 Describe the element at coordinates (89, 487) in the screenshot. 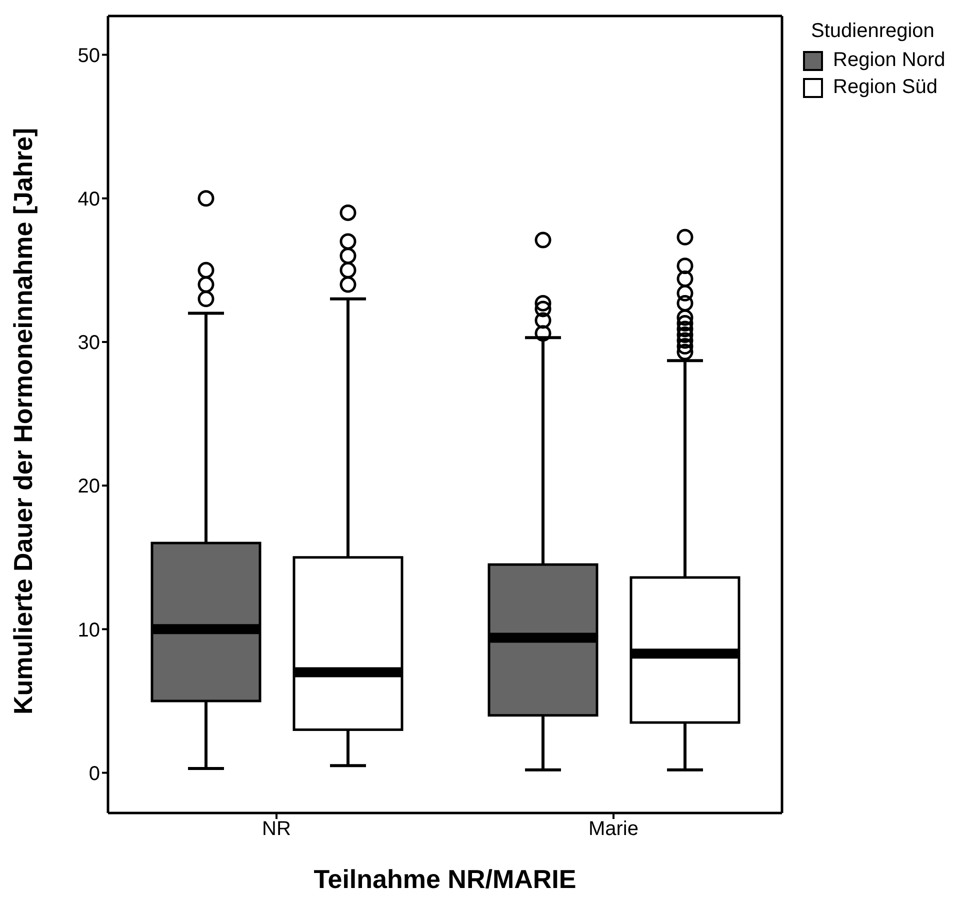

I see `y-tick-label: 20` at that location.